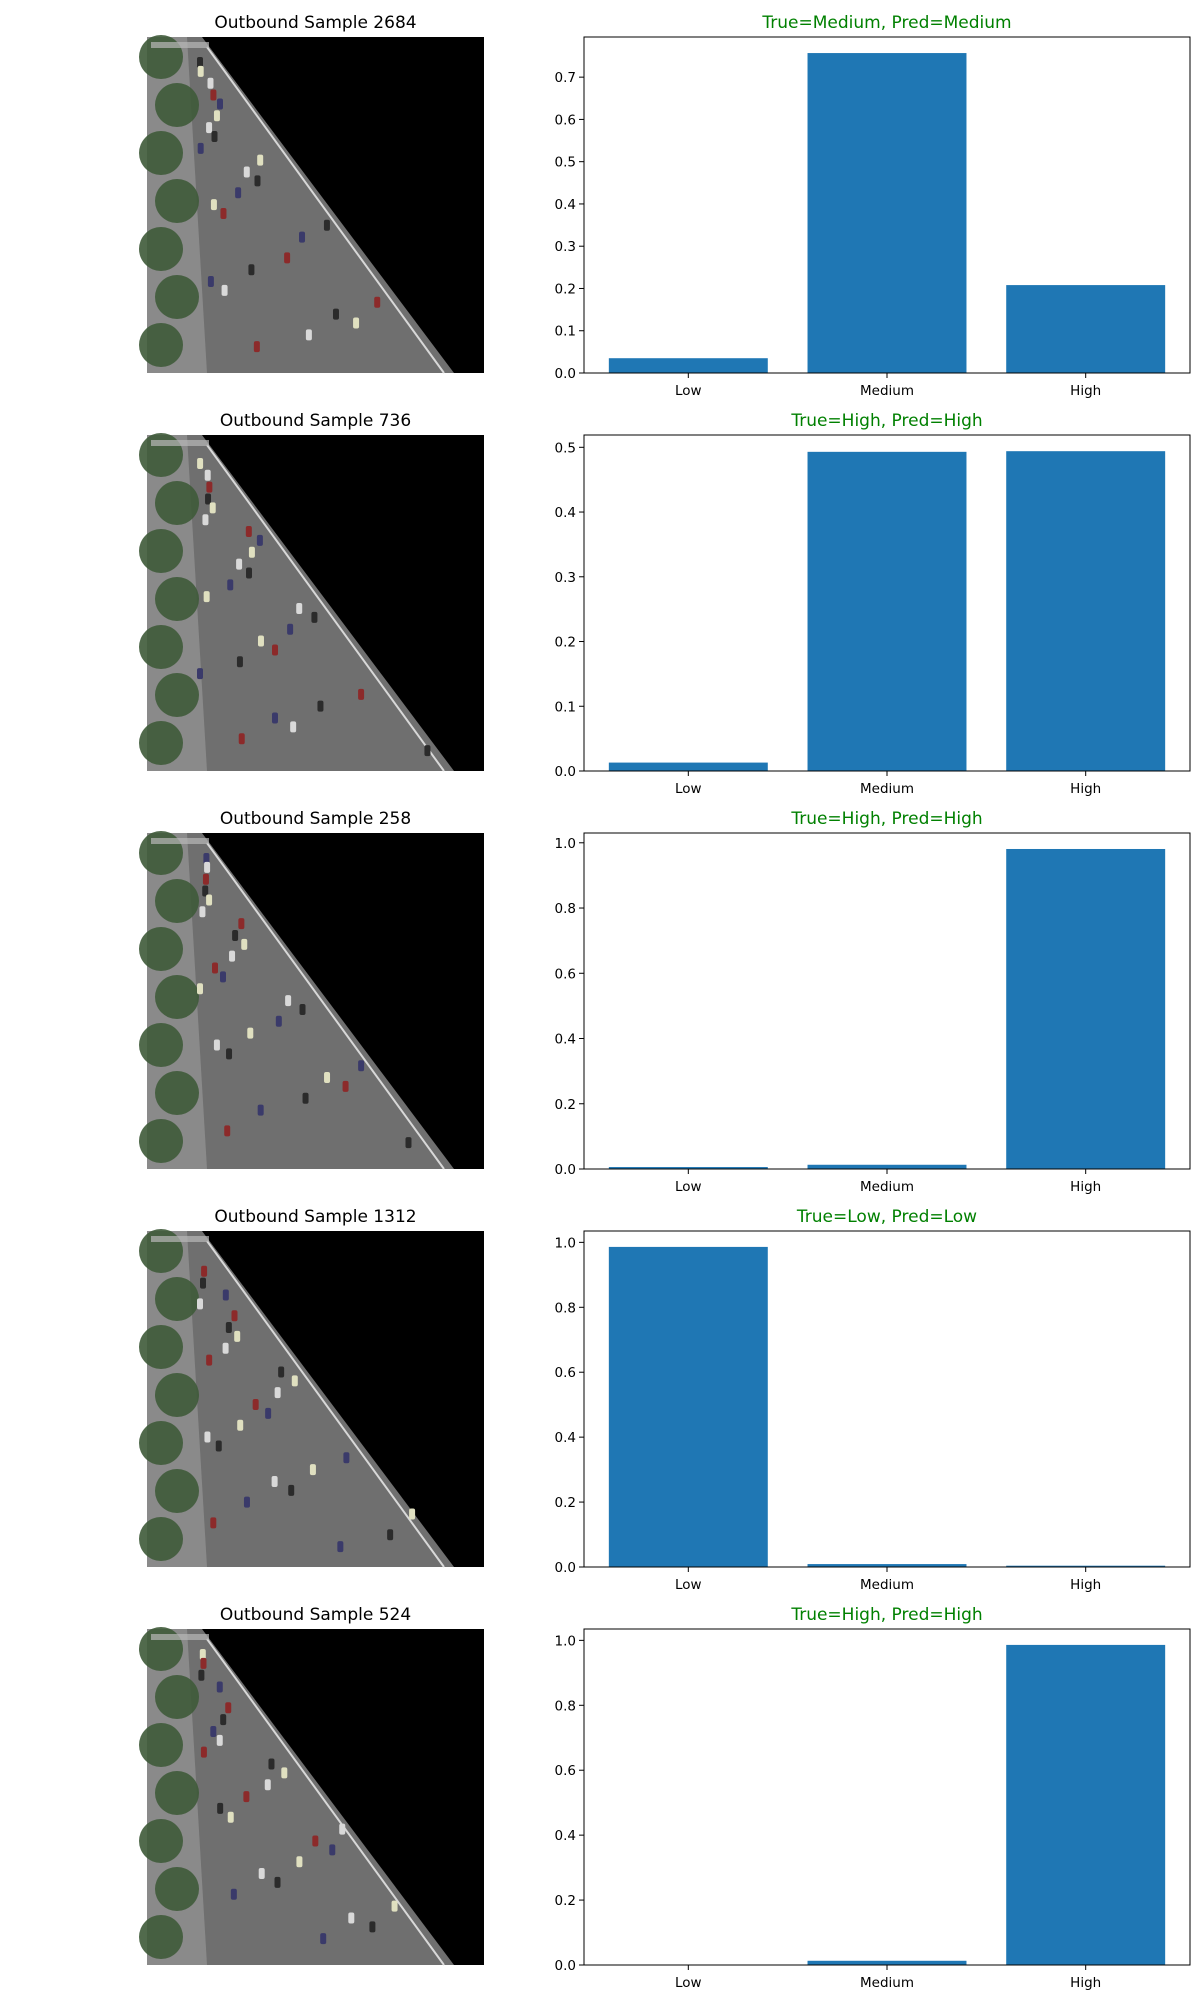 The image size is (1200, 2000). Describe the element at coordinates (886, 1217) in the screenshot. I see `chart-title: True=Low, Pred=Low` at that location.